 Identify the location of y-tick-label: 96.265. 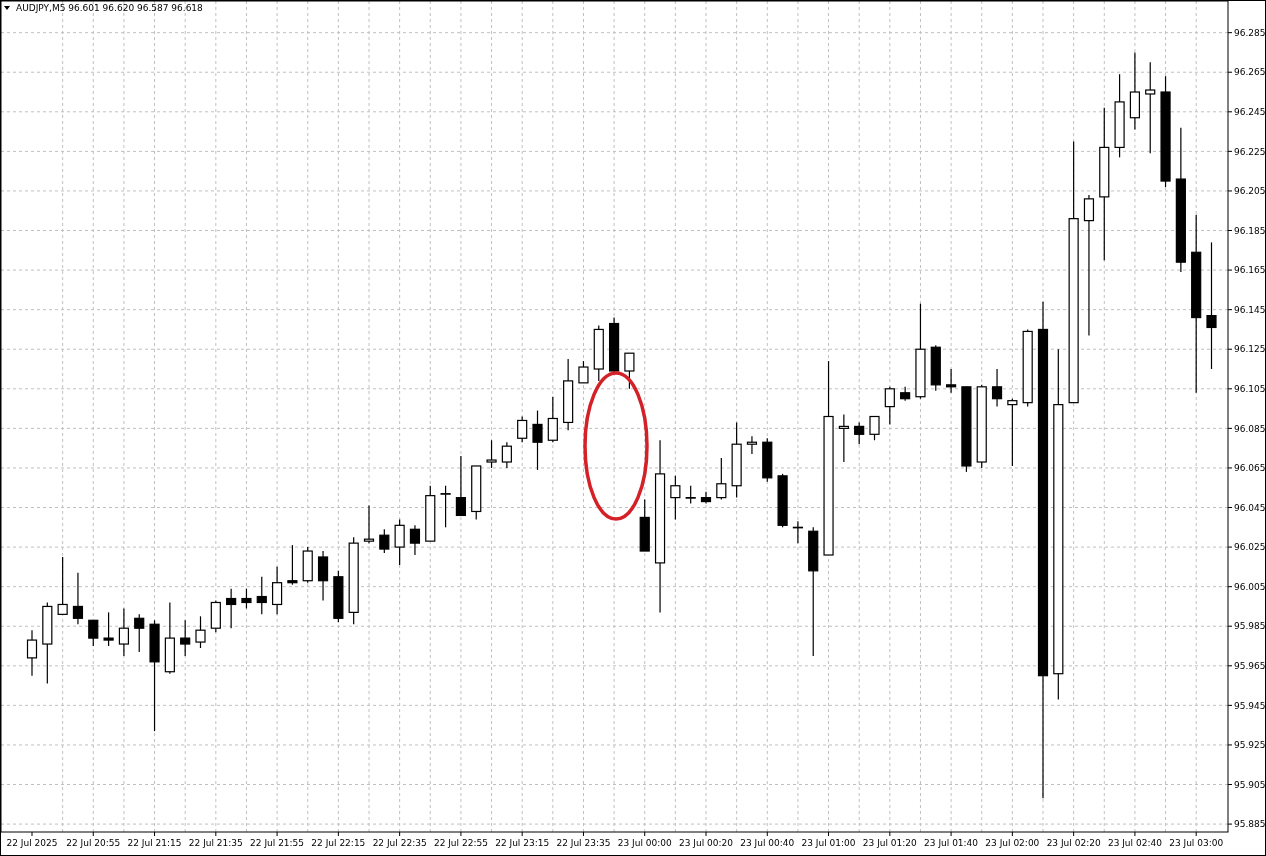
(1250, 72).